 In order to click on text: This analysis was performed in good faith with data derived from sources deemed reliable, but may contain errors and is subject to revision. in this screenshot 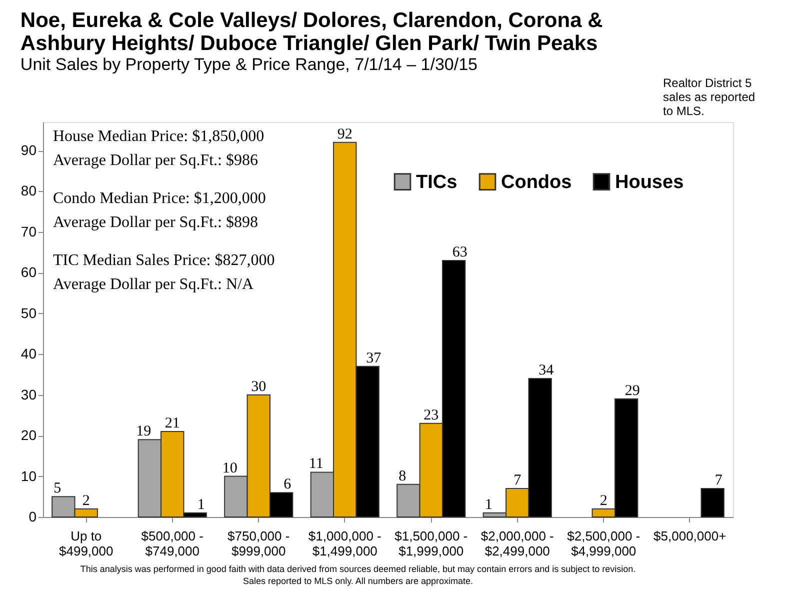, I will do `click(358, 569)`.